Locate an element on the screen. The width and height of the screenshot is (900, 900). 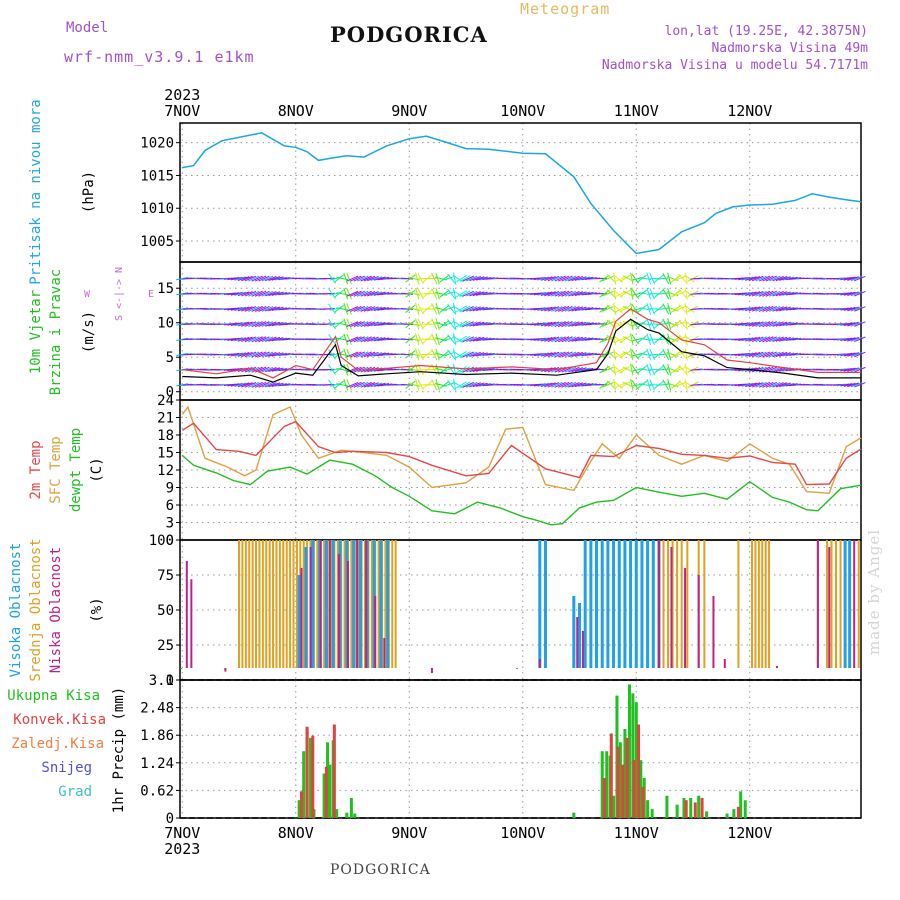
y-tick-label: 12 is located at coordinates (165, 471).